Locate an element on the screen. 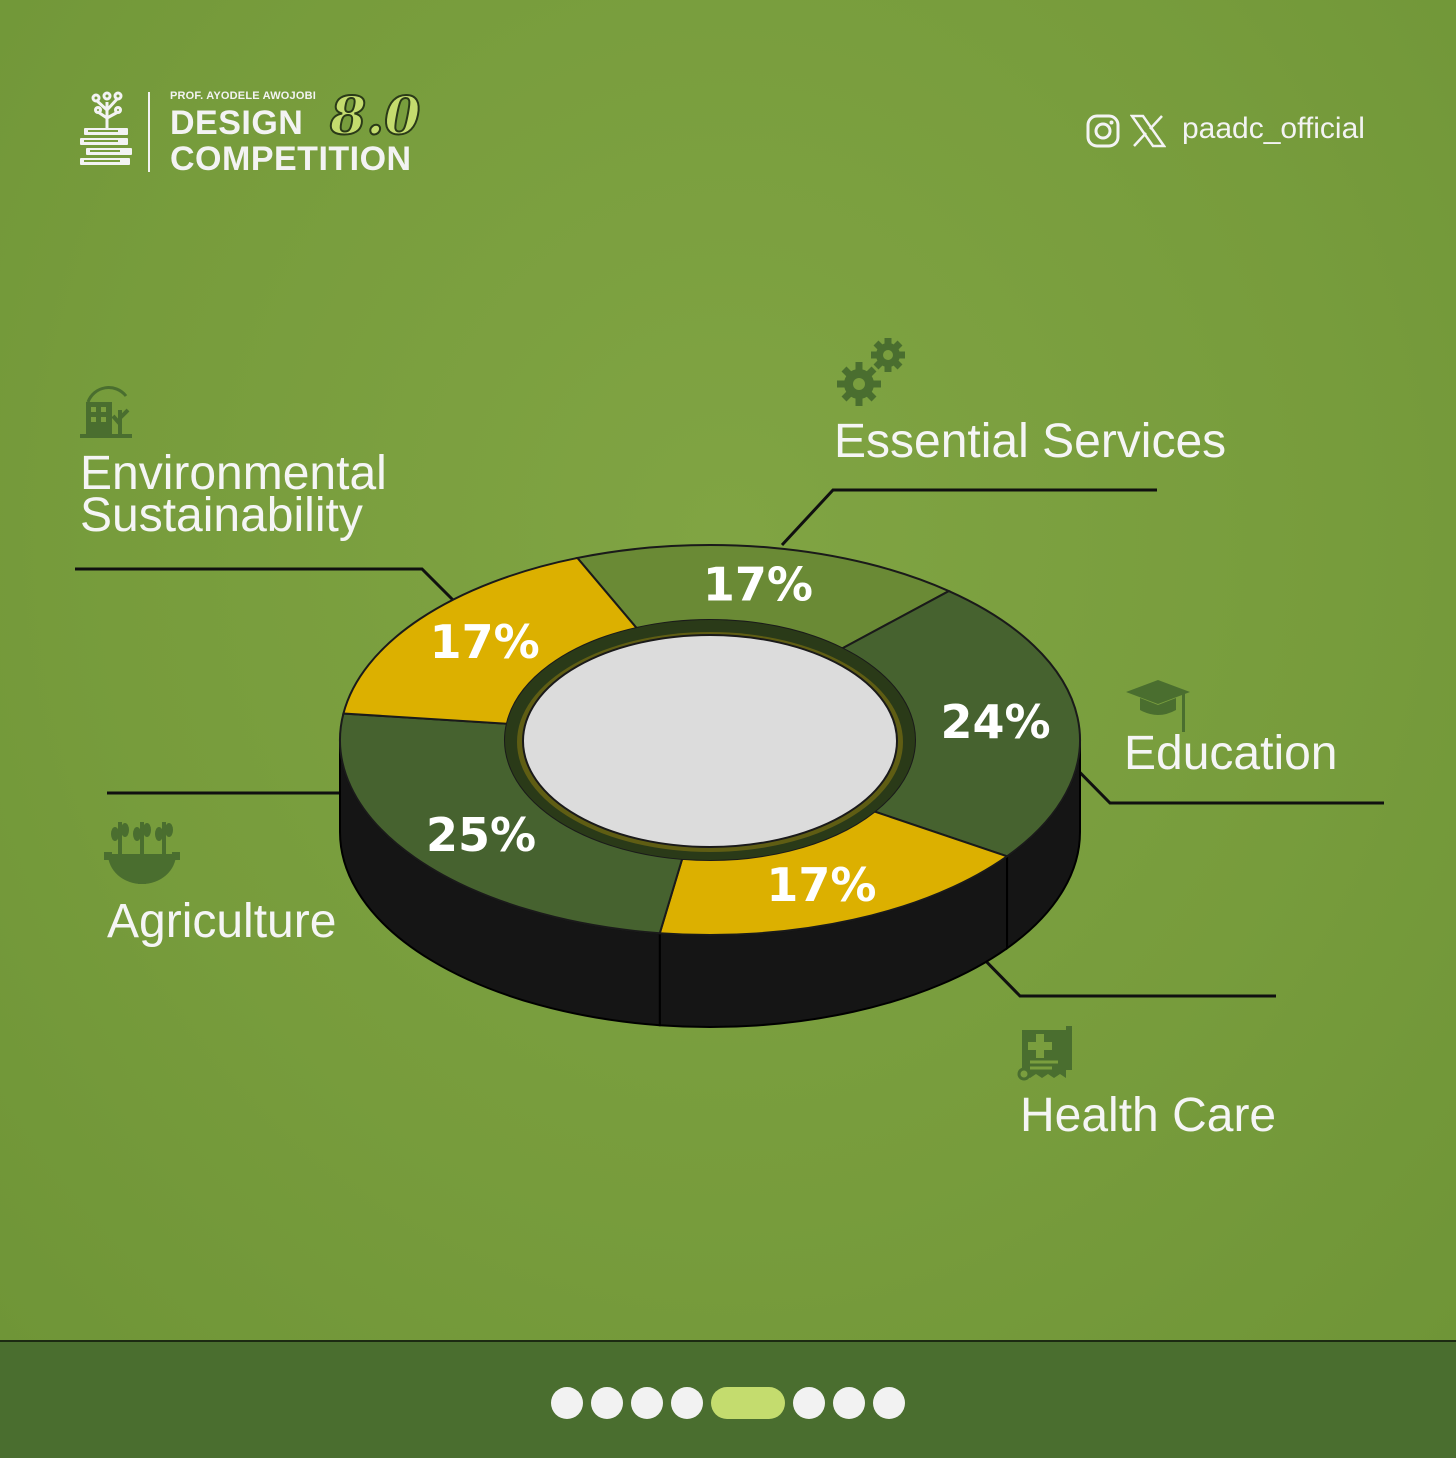  value-label-education: 24% is located at coordinates (996, 722).